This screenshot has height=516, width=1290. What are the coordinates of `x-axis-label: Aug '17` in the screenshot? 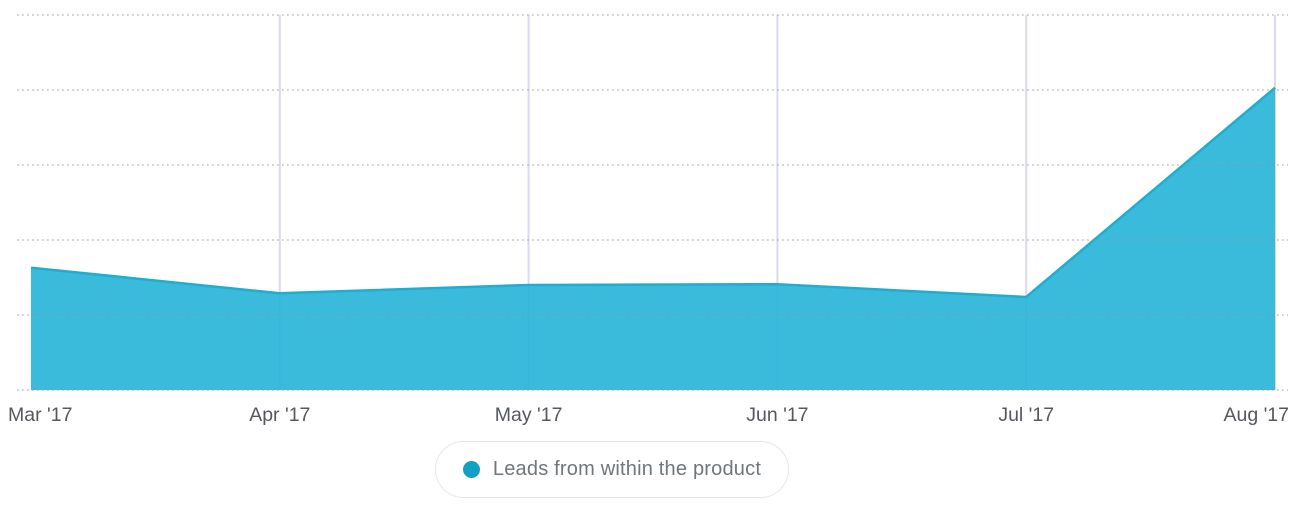 It's located at (1256, 415).